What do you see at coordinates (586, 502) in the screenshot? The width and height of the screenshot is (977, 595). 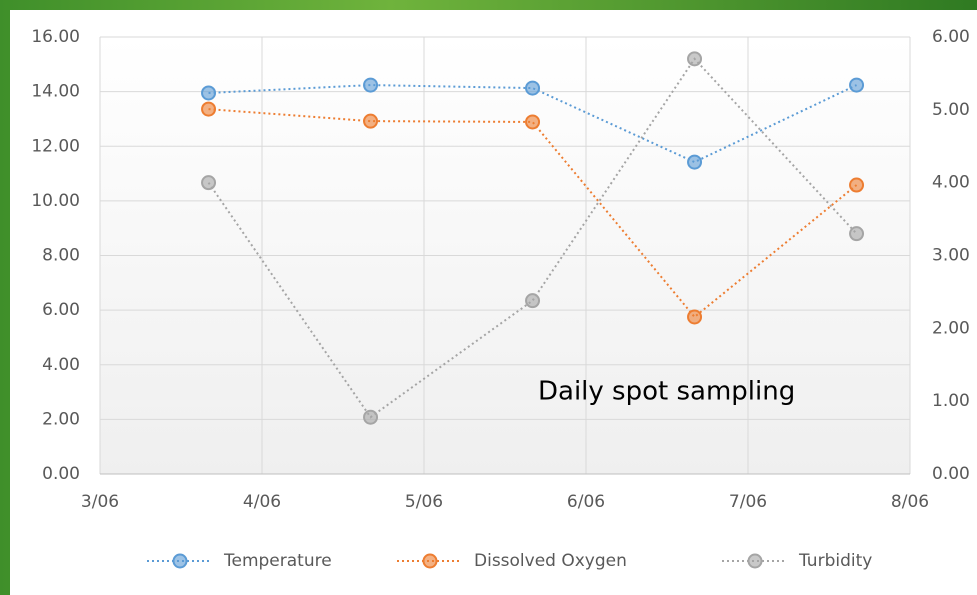 I see `x-tick-label: 6/06` at bounding box center [586, 502].